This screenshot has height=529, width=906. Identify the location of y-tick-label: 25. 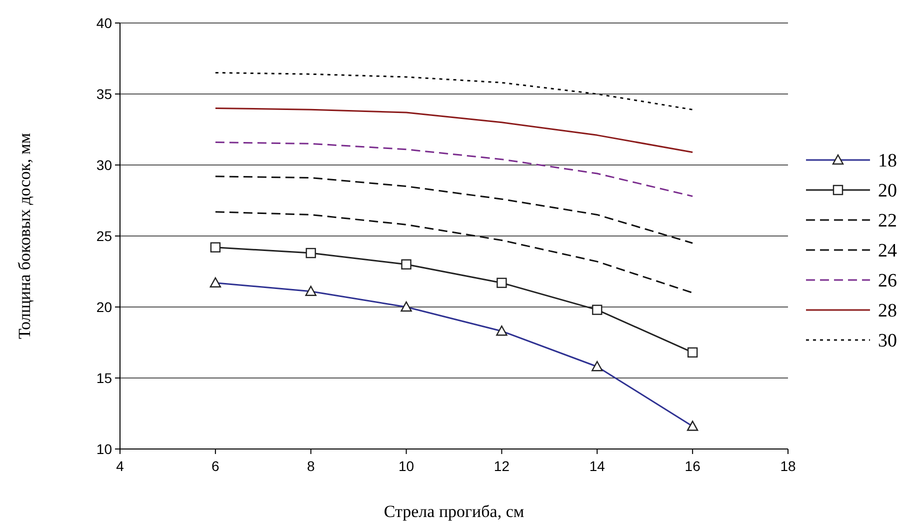
(104, 236).